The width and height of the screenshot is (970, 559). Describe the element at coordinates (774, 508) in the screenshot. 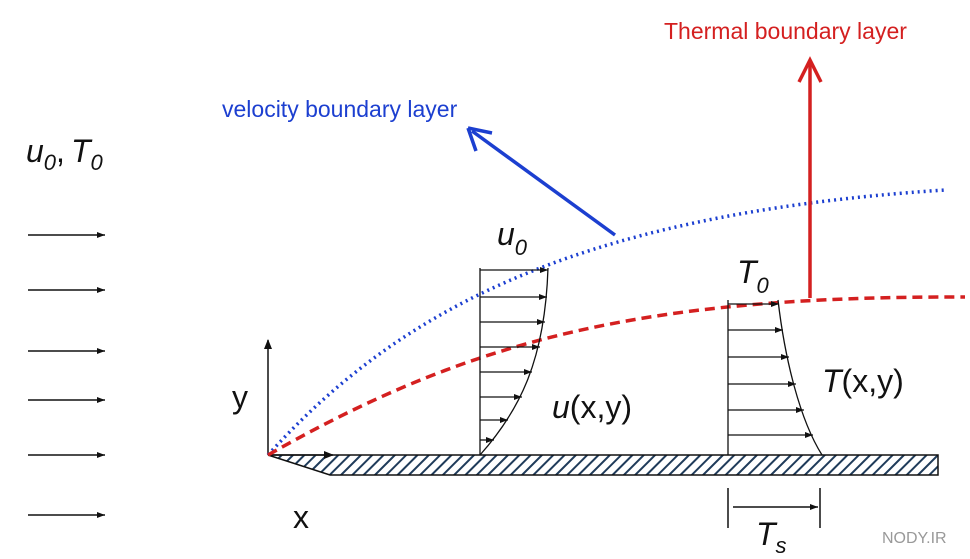

I see `surface-temperature-span` at that location.